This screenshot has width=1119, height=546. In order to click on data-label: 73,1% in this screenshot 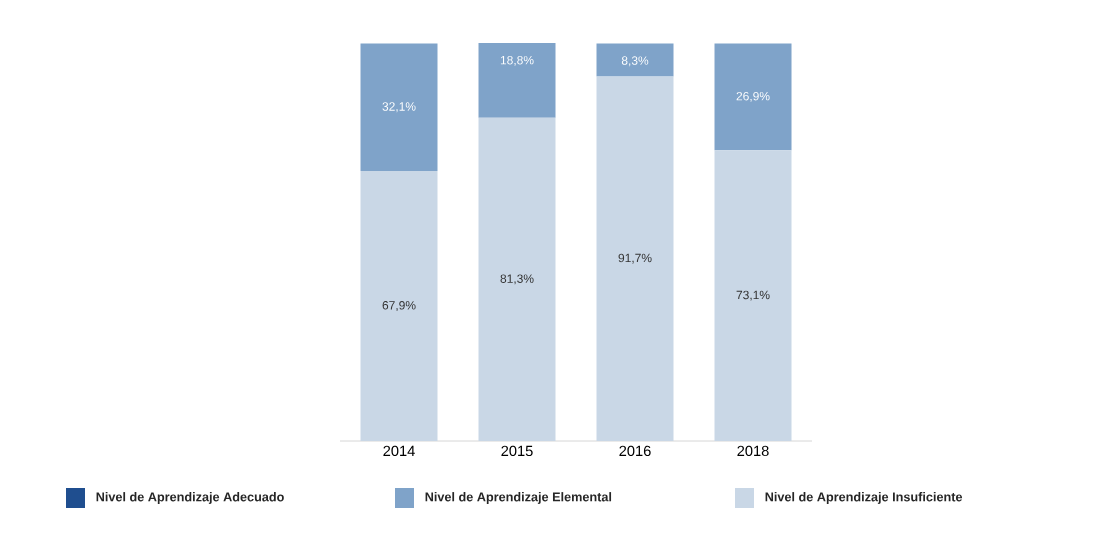, I will do `click(753, 295)`.